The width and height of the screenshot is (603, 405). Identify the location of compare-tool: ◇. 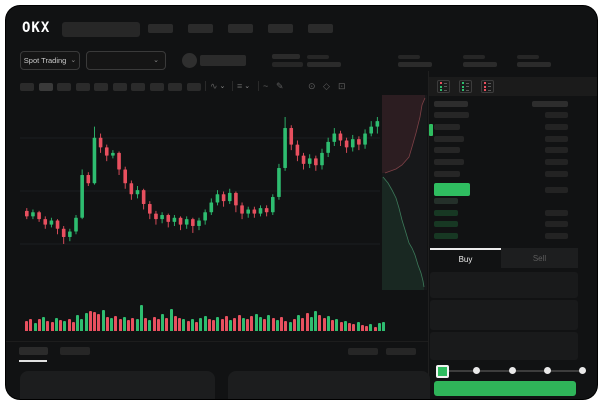
(326, 86).